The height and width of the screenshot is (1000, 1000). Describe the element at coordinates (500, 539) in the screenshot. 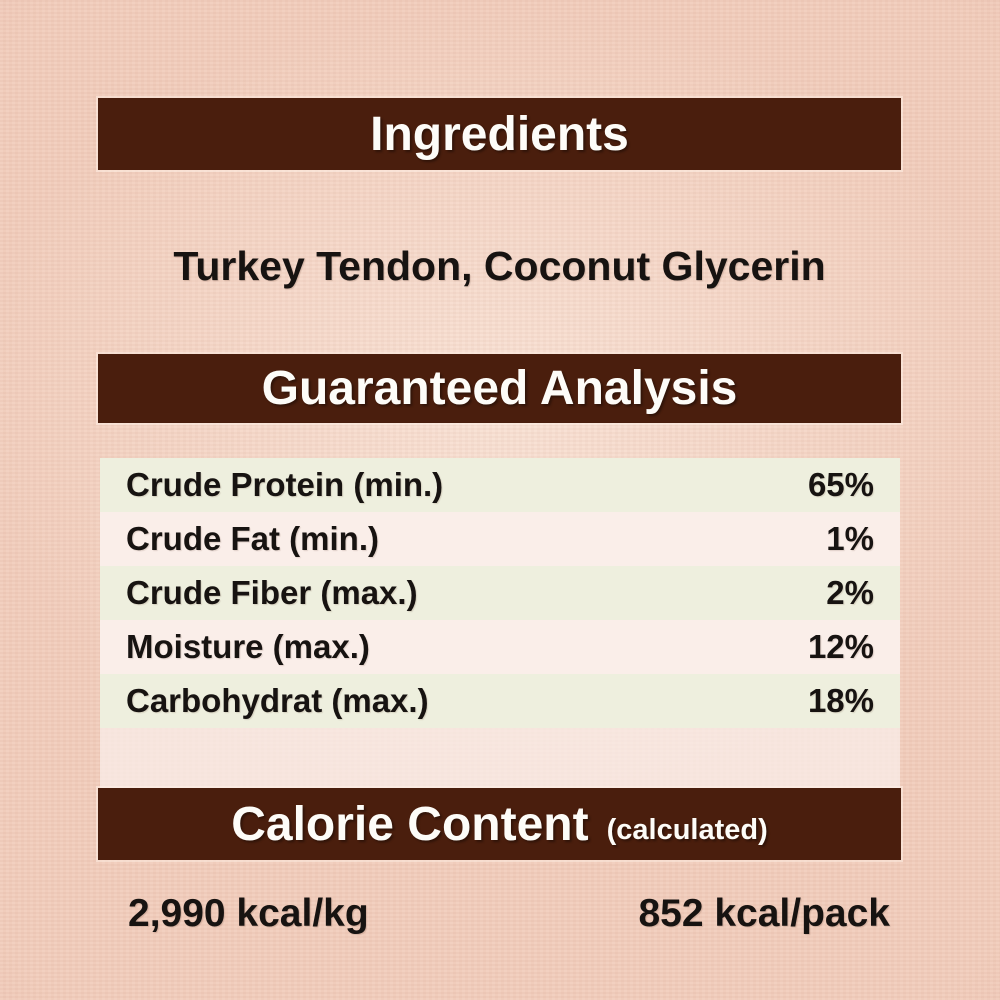

I see `table-row: Crude Fat (min.) 1%` at that location.